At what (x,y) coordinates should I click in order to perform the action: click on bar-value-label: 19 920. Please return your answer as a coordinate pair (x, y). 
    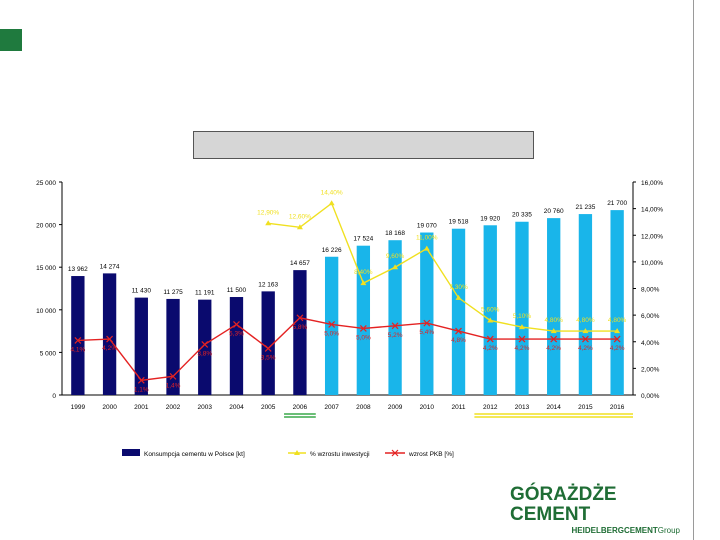
    Looking at the image, I should click on (490, 218).